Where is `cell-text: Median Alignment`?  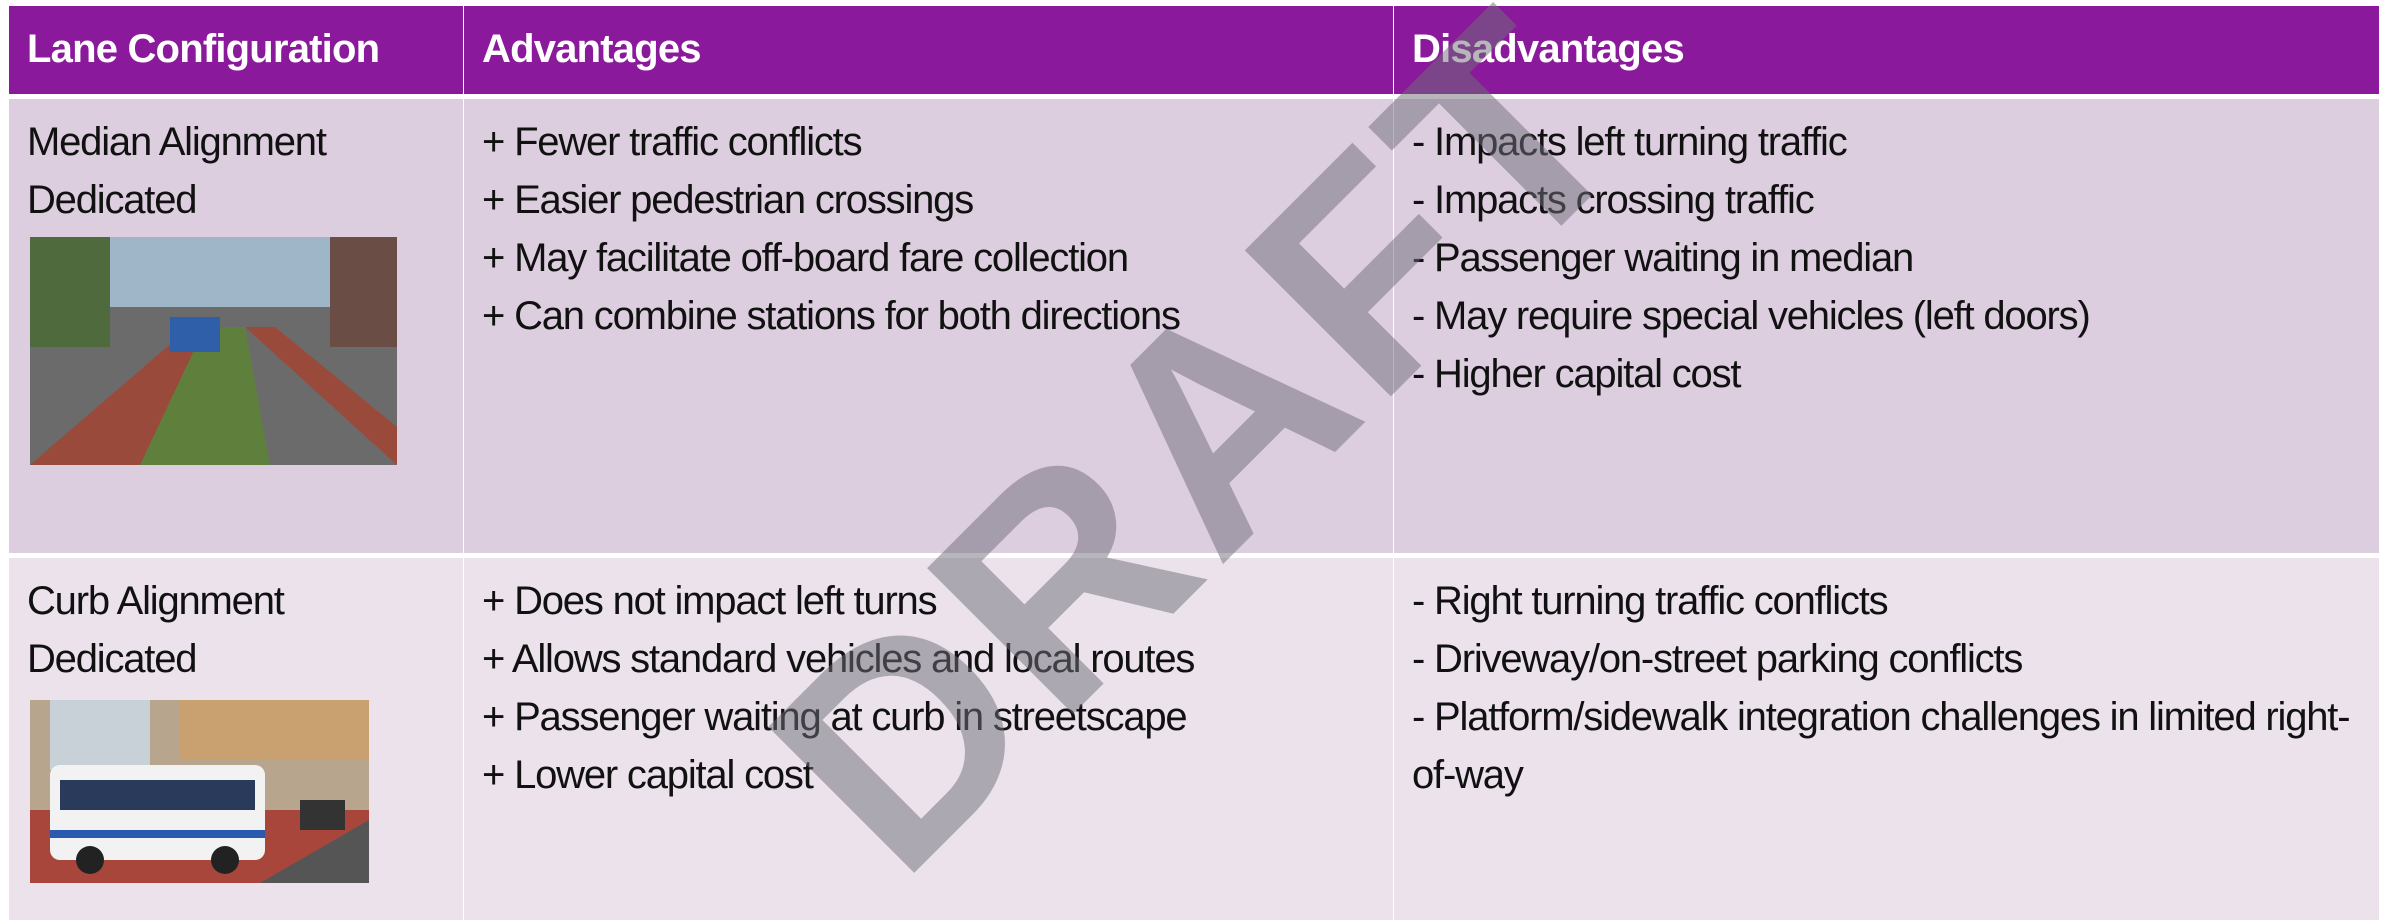 cell-text: Median Alignment is located at coordinates (177, 142).